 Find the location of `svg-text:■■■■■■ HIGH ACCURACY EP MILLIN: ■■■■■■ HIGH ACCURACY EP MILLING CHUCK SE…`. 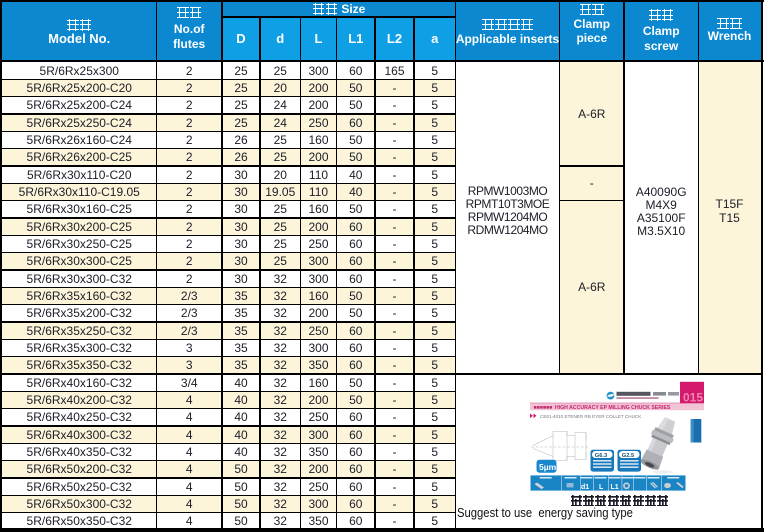

svg-text:■■■■■■ HIGH ACCURACY EP MILLIN: ■■■■■■ HIGH ACCURACY EP MILLING CHUCK SE… is located at coordinates (602, 408).